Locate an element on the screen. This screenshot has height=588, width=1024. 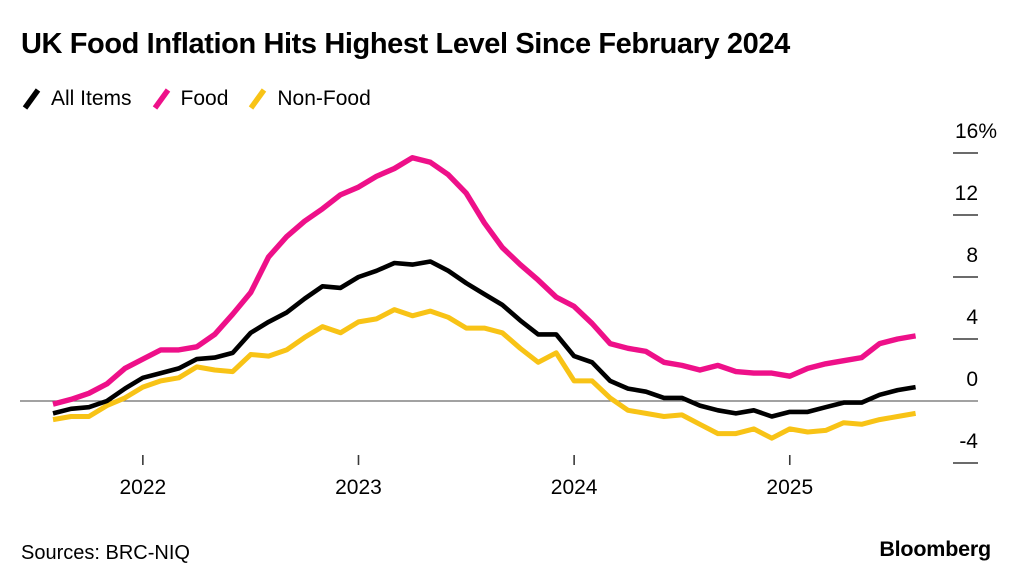
legend-item-all-items: All Items is located at coordinates (76, 99).